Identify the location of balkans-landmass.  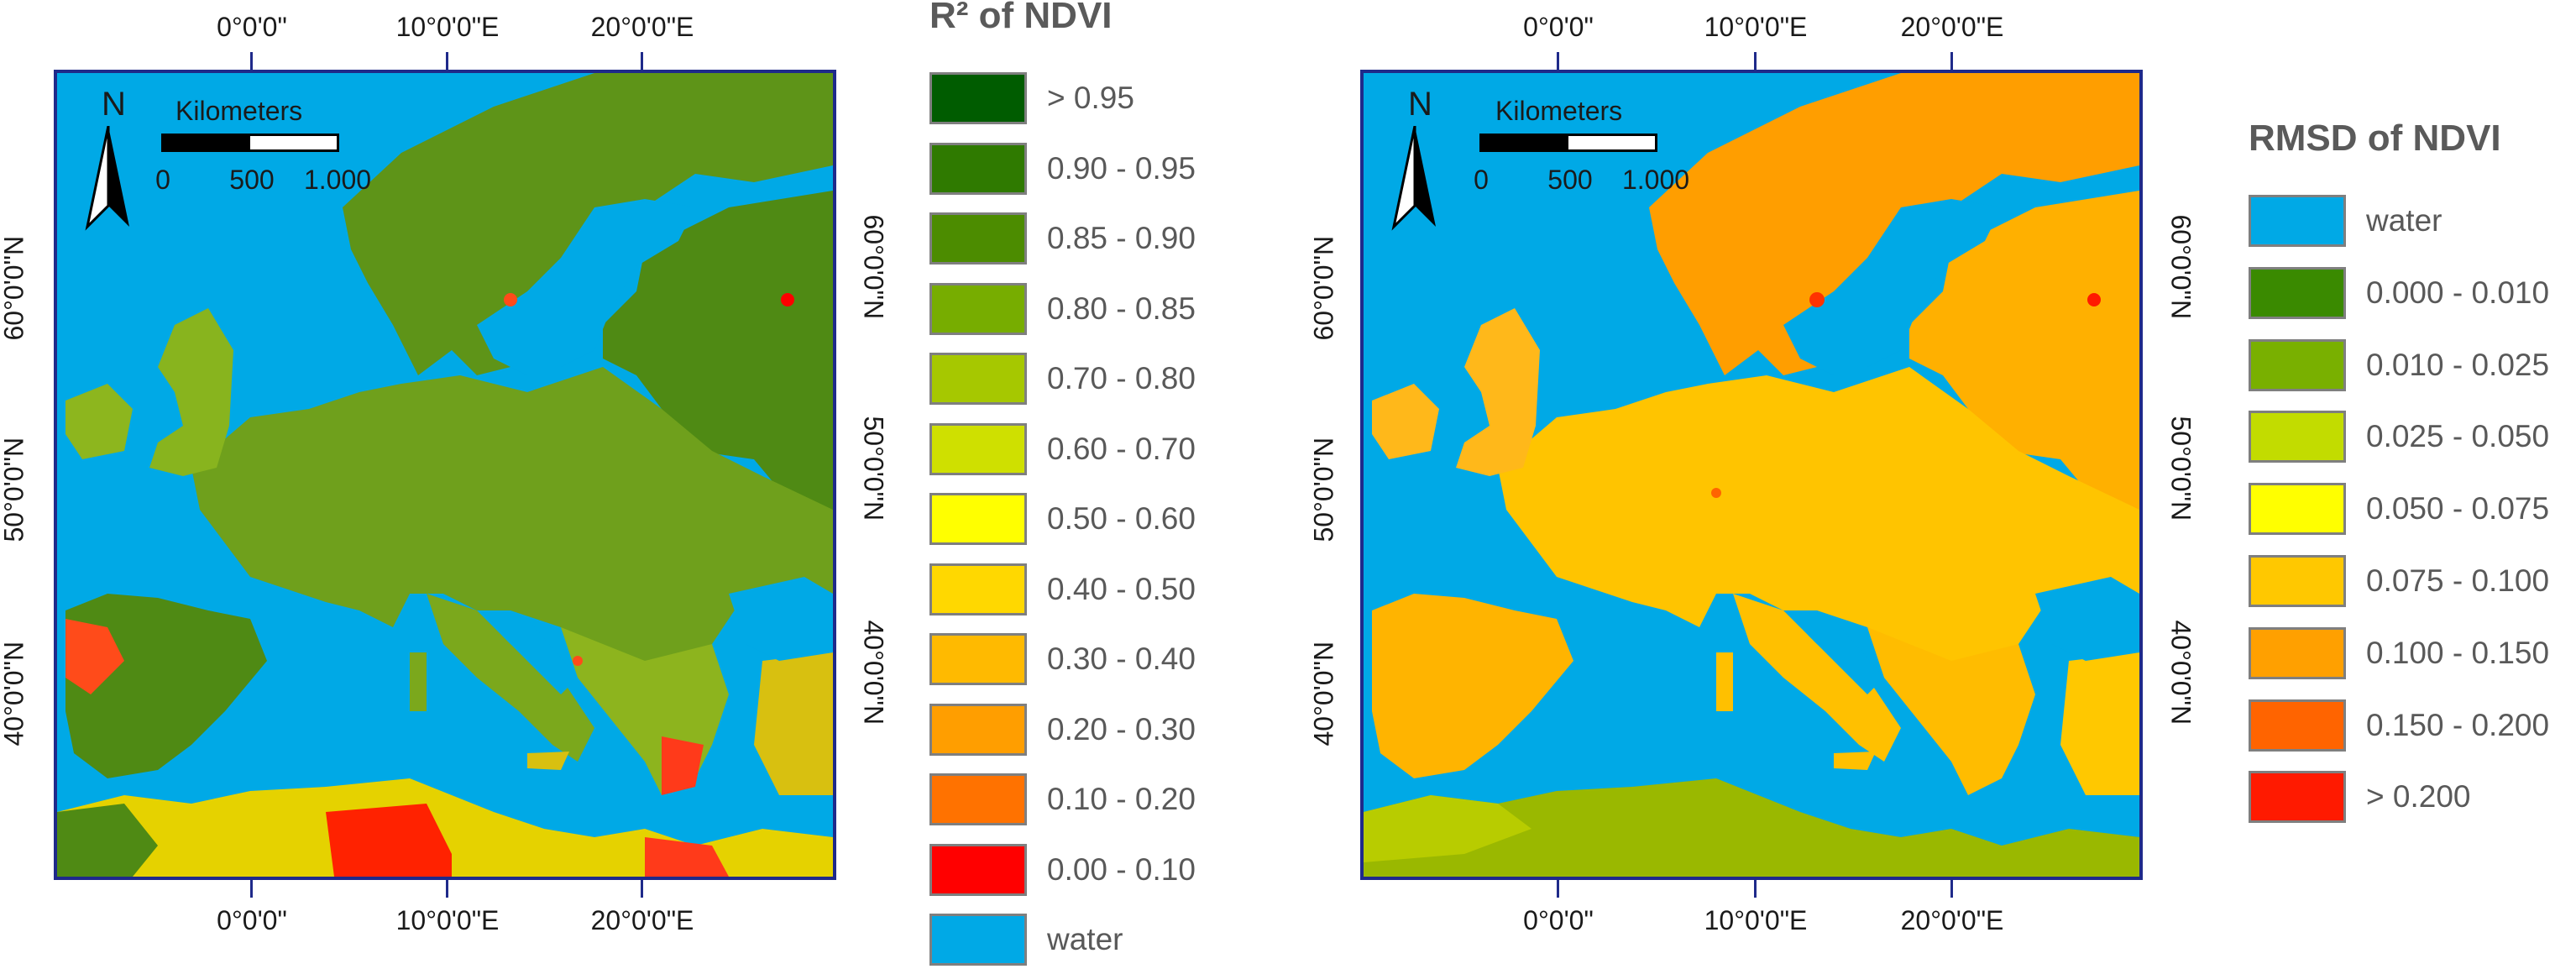
(1951, 711).